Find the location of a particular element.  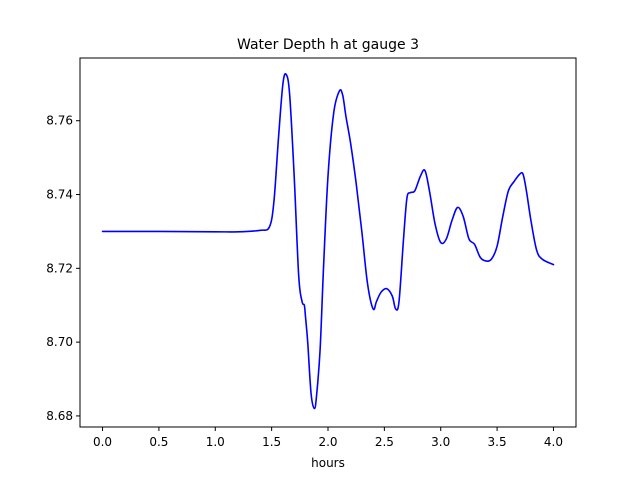

x-tick-label: 0.5 is located at coordinates (158, 442).